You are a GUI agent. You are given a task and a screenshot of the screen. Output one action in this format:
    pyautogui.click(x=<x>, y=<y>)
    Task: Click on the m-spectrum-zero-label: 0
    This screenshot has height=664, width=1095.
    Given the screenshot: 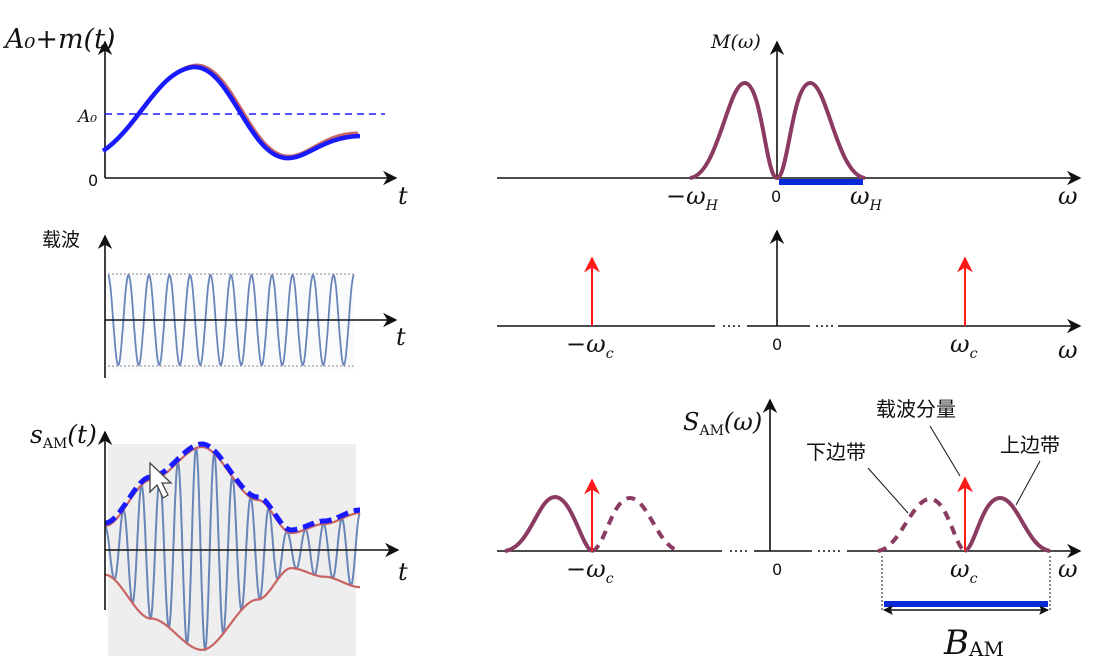 What is the action you would take?
    pyautogui.click(x=776, y=196)
    